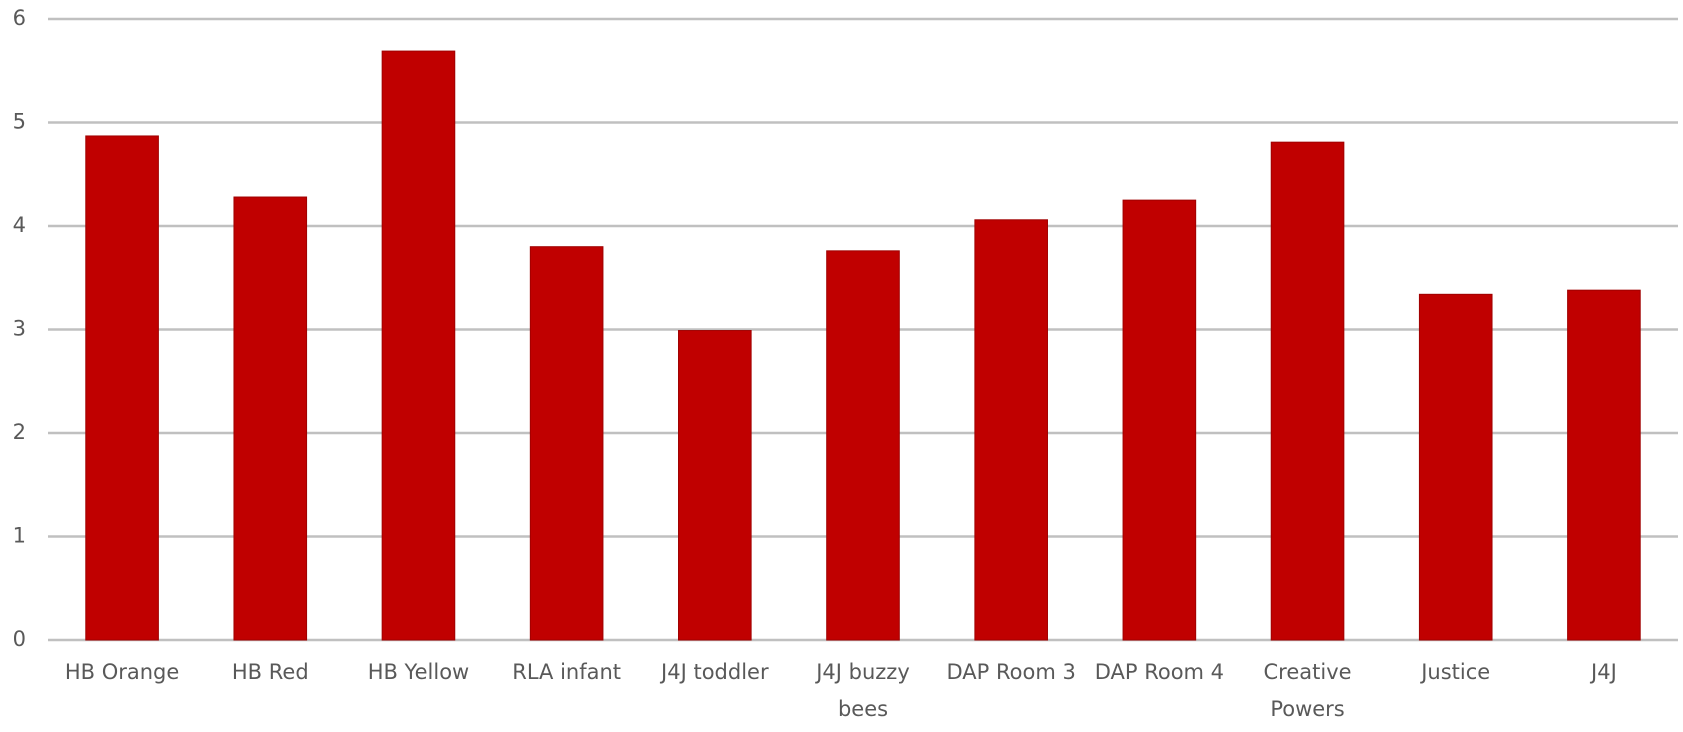 The height and width of the screenshot is (732, 1683). Describe the element at coordinates (19, 18) in the screenshot. I see `y-tick-label: 6` at that location.